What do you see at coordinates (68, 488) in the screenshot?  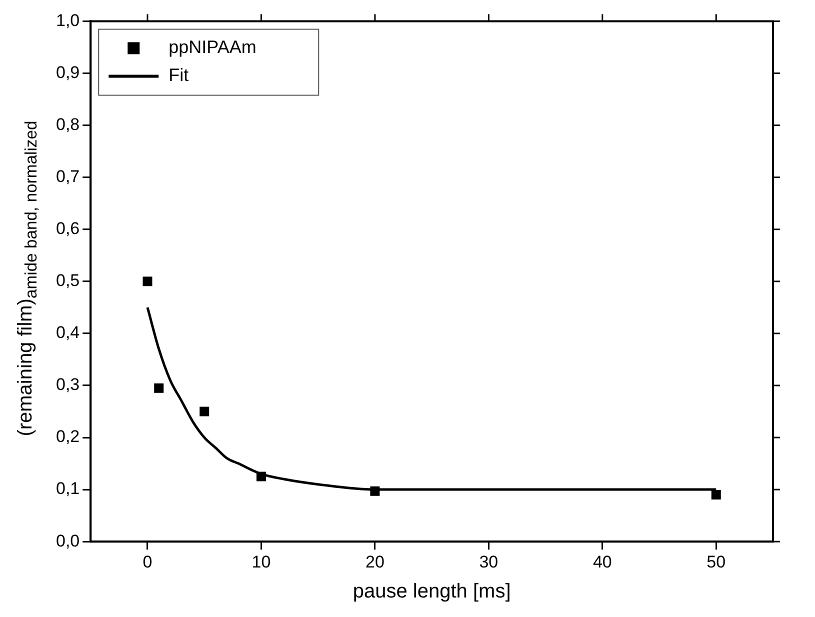 I see `y-tick-label: 0,1` at bounding box center [68, 488].